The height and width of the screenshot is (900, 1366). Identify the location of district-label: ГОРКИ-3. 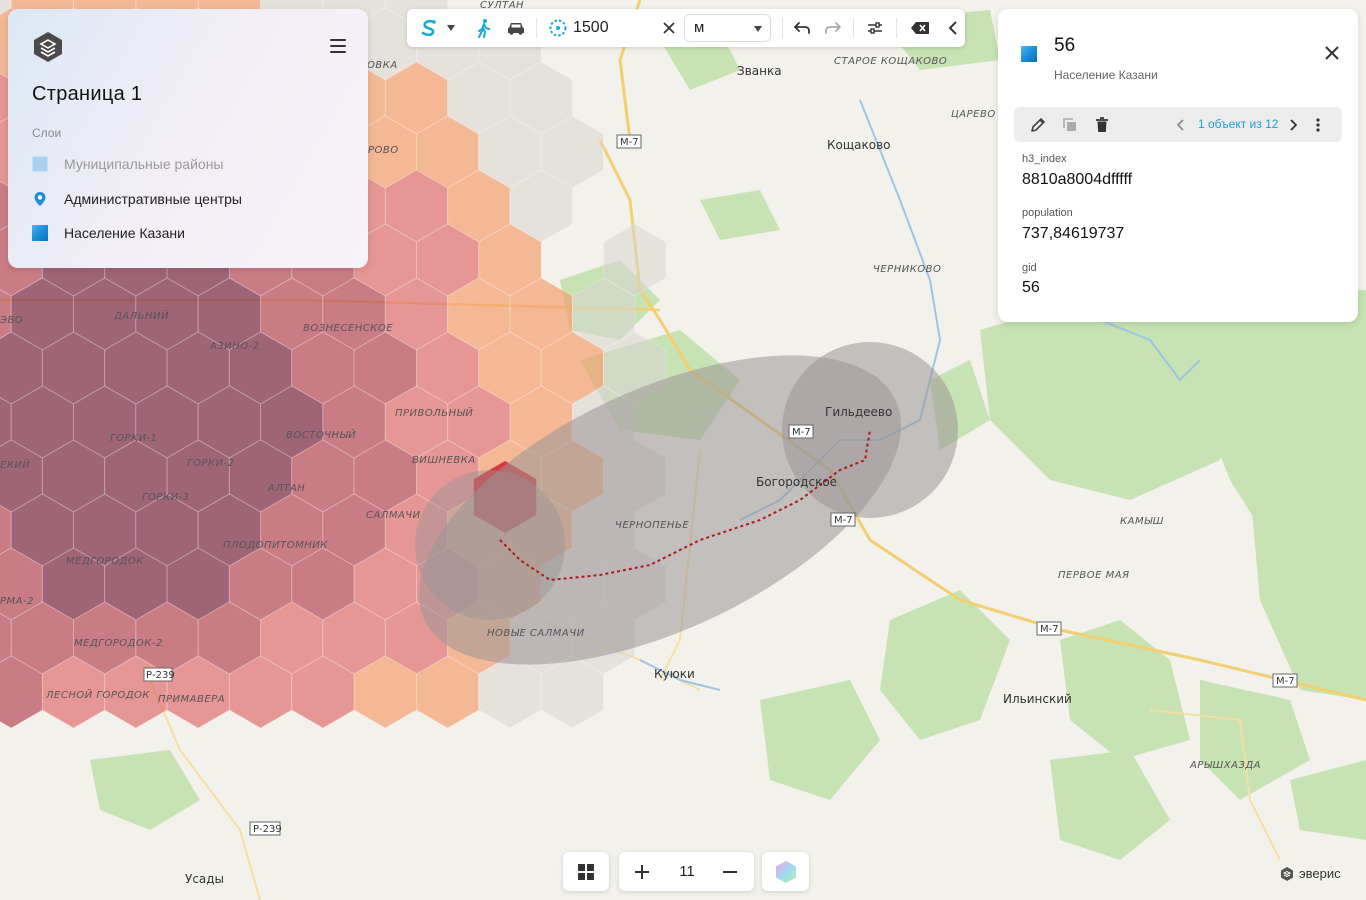
(166, 497).